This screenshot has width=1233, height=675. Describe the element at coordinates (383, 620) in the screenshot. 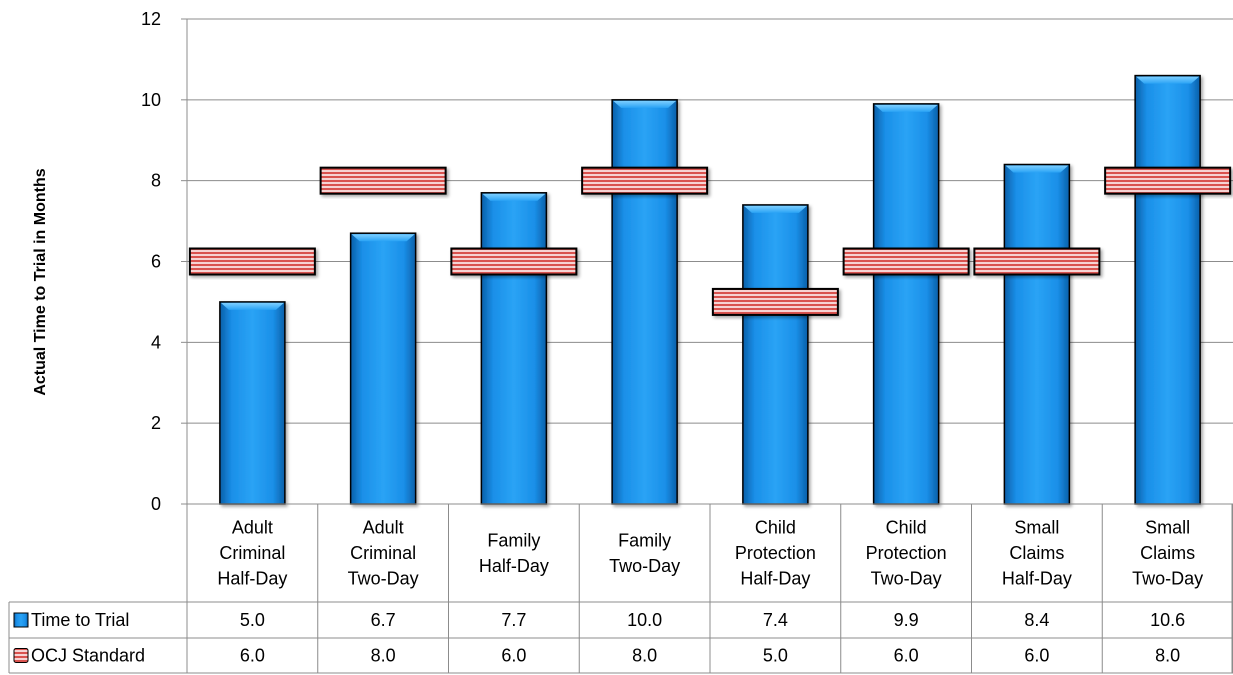

I see `data-label: 6.7` at that location.